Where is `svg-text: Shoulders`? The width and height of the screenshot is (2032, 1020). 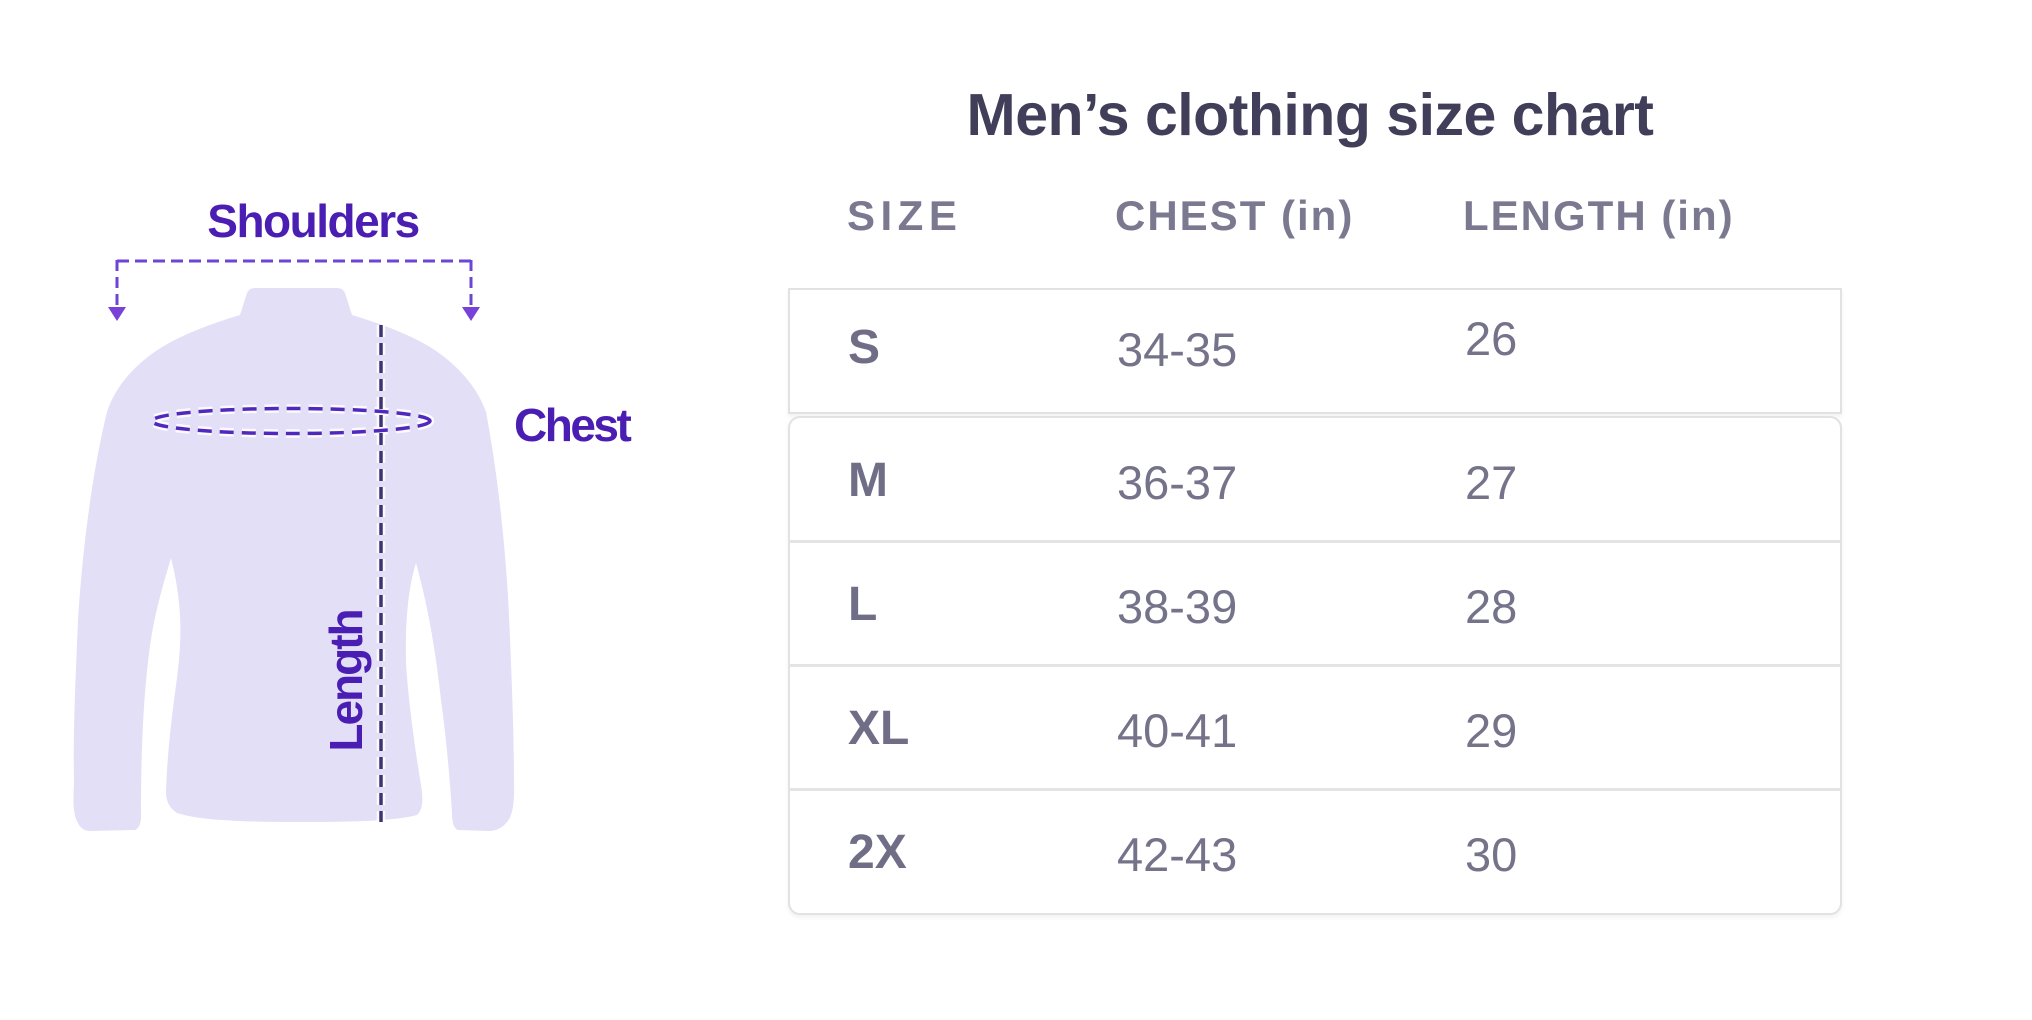
svg-text: Shoulders is located at coordinates (312, 221).